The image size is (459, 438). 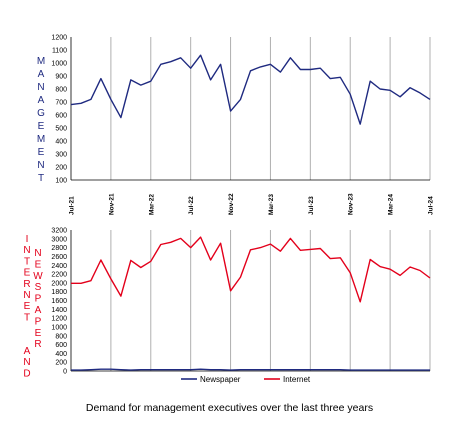 I want to click on x-tick-label: Jul-24, so click(x=431, y=205).